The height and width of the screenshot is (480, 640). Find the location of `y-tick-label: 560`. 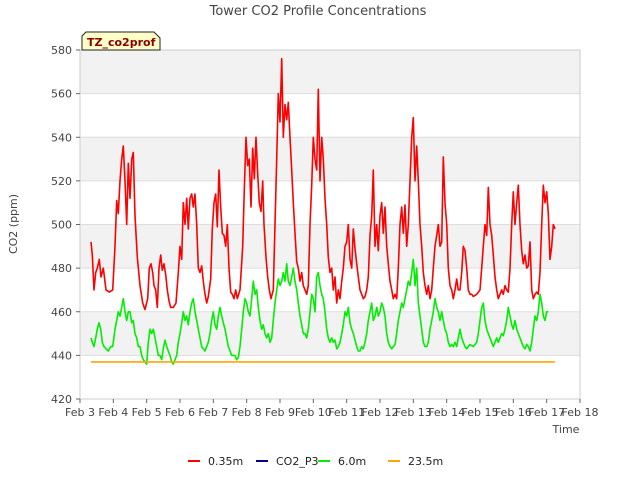

y-tick-label: 560 is located at coordinates (61, 94).